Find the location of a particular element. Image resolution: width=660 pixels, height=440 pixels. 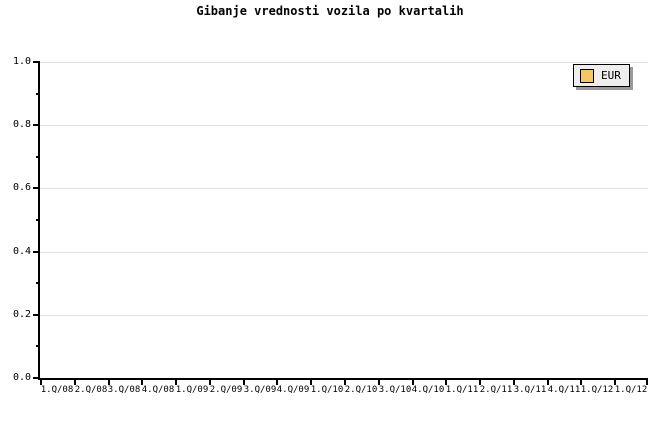

x-tick-label: 1.Q/09 is located at coordinates (192, 390).